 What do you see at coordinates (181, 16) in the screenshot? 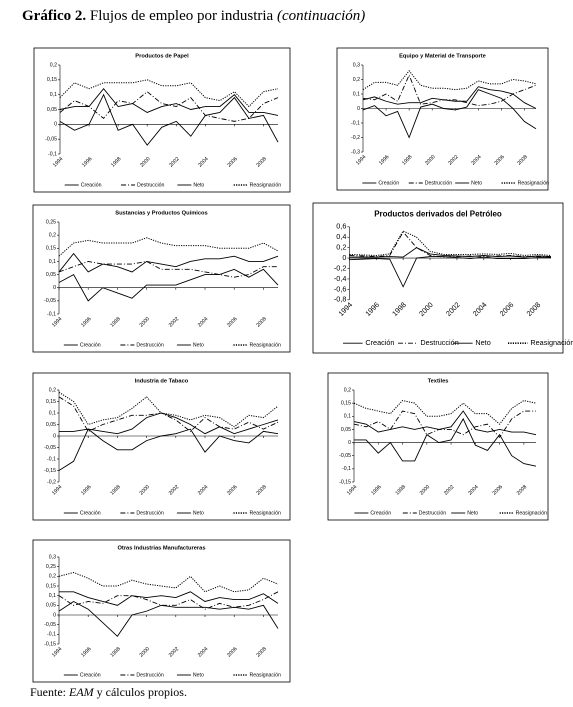
I see `figure-title: Flujos de empleo por industria` at bounding box center [181, 16].